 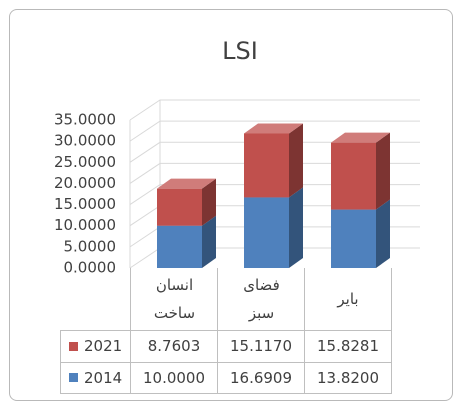 I want to click on y-tick-label: 10.0000, so click(x=85, y=225).